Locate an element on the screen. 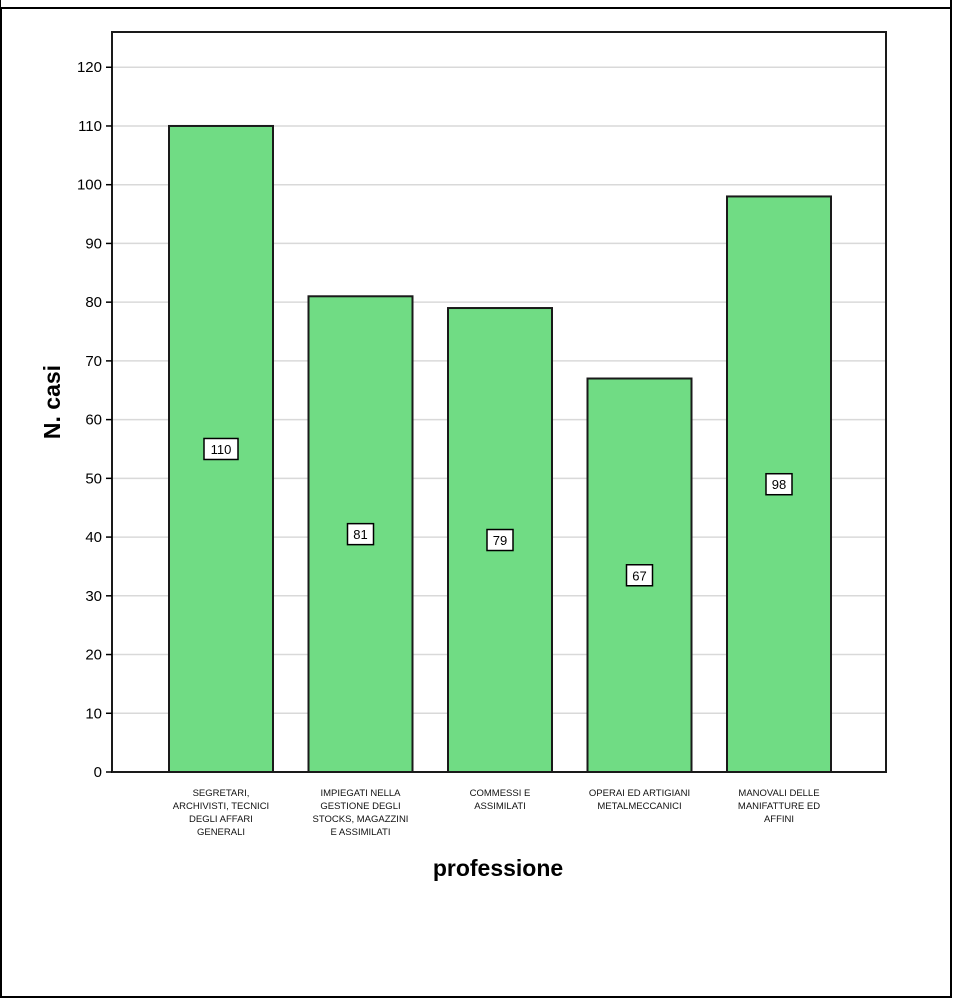 Image resolution: width=954 pixels, height=1000 pixels. y-tick-label: 120 is located at coordinates (89, 67).